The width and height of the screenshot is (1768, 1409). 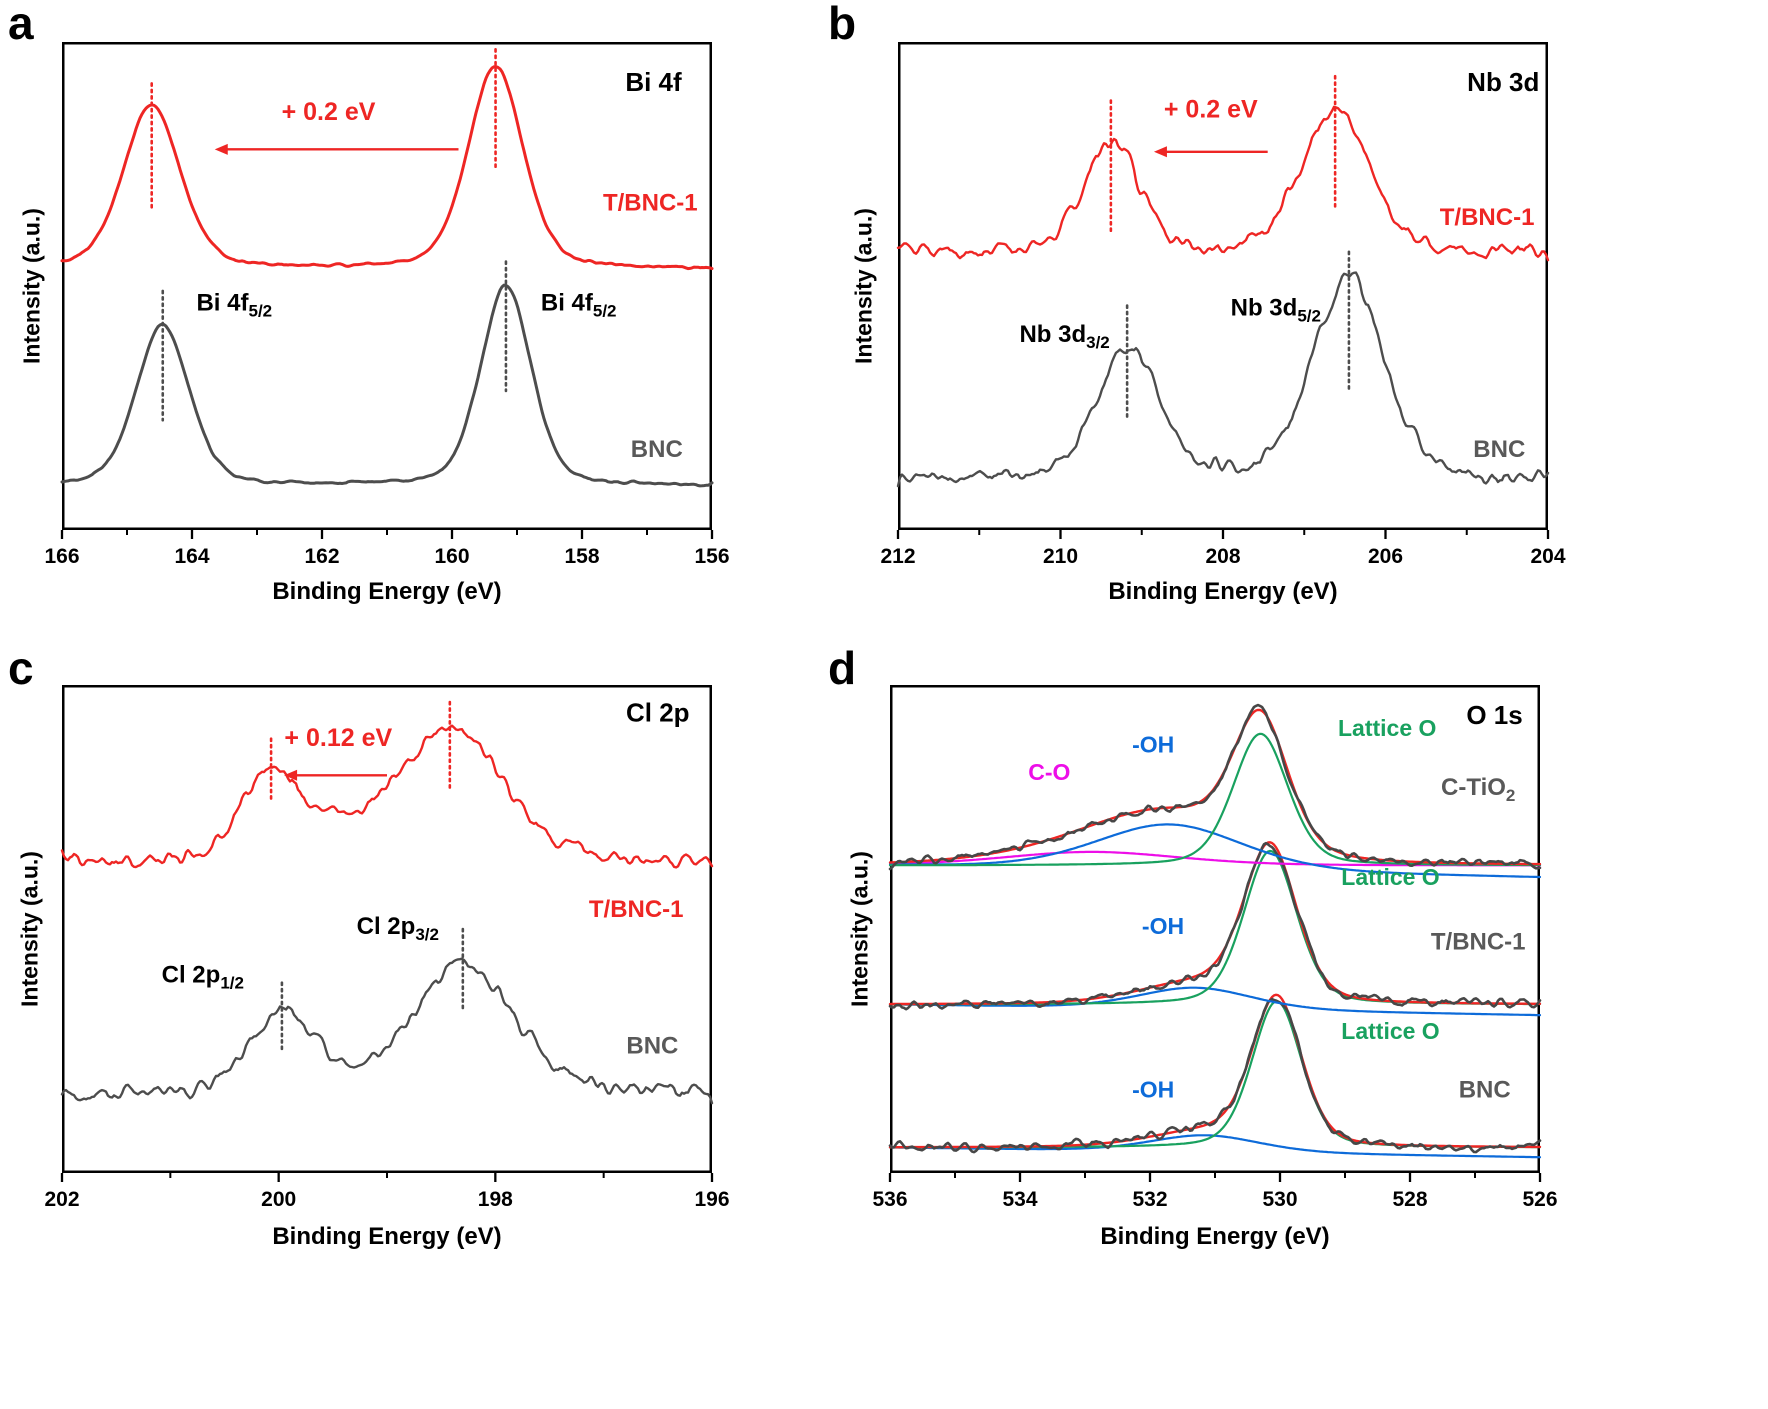 What do you see at coordinates (1215, 926) in the screenshot?
I see `series-T/BNC-1 data` at bounding box center [1215, 926].